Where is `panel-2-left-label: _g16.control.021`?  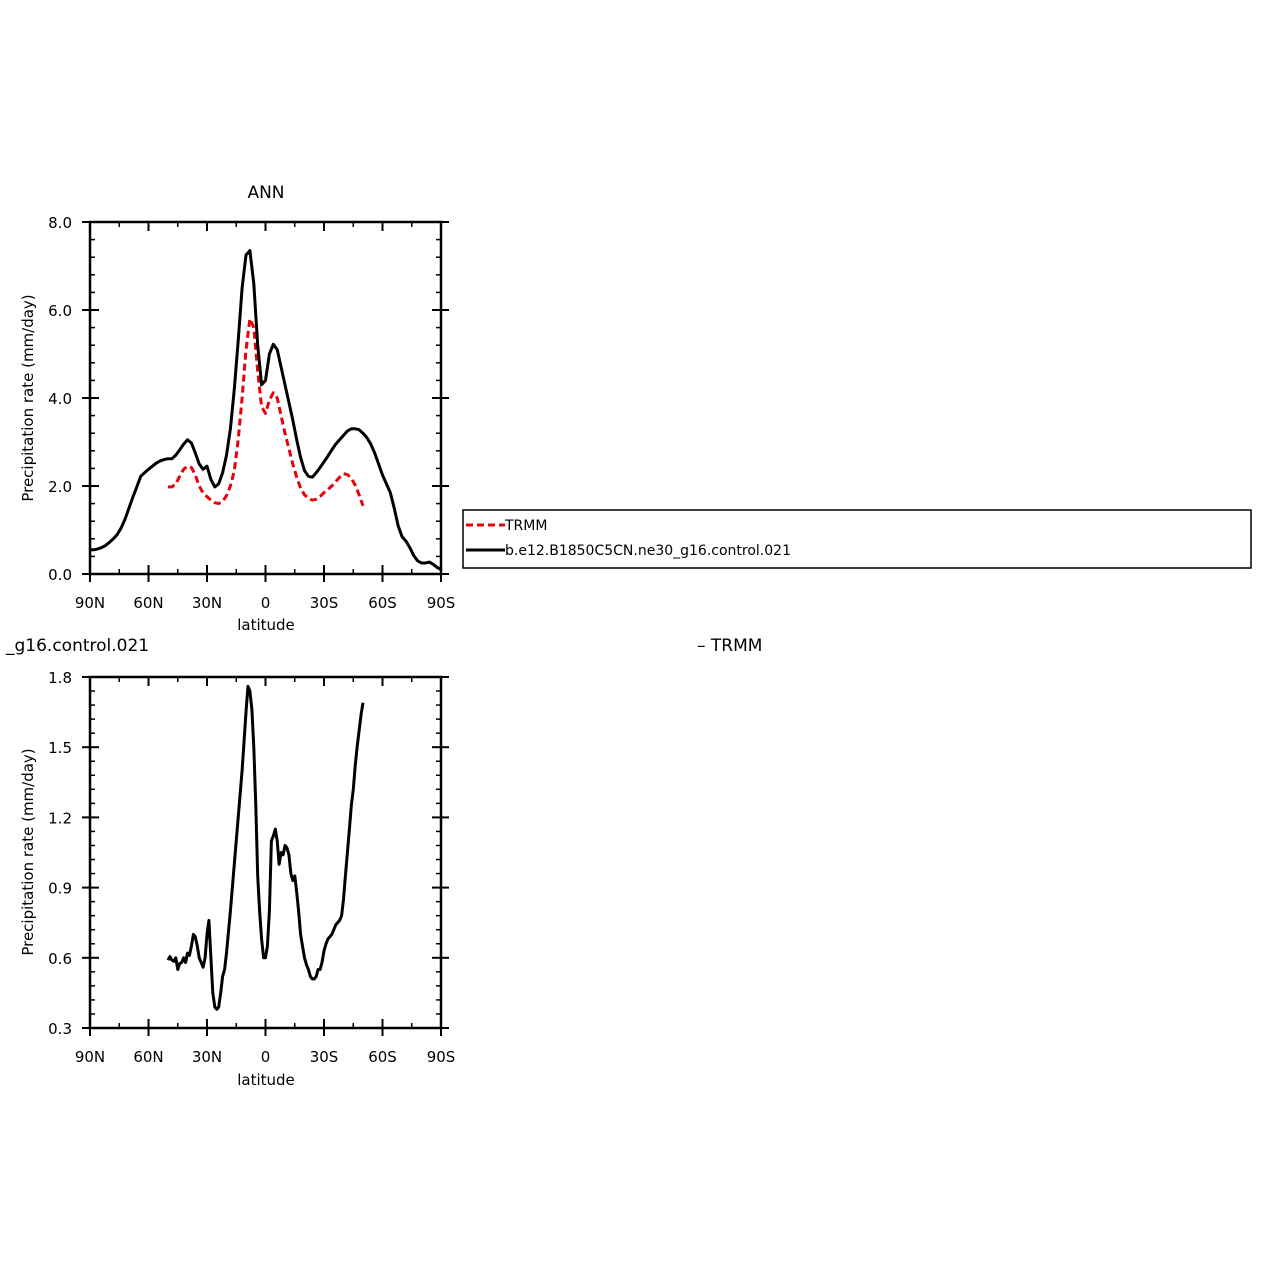 panel-2-left-label: _g16.control.021 is located at coordinates (77, 646).